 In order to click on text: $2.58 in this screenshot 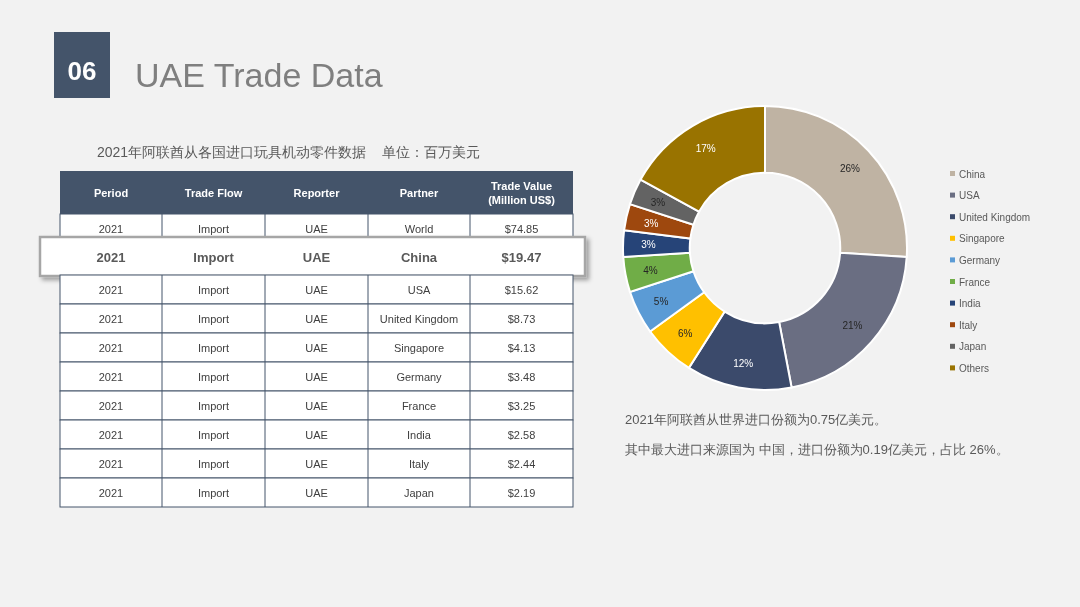, I will do `click(521, 435)`.